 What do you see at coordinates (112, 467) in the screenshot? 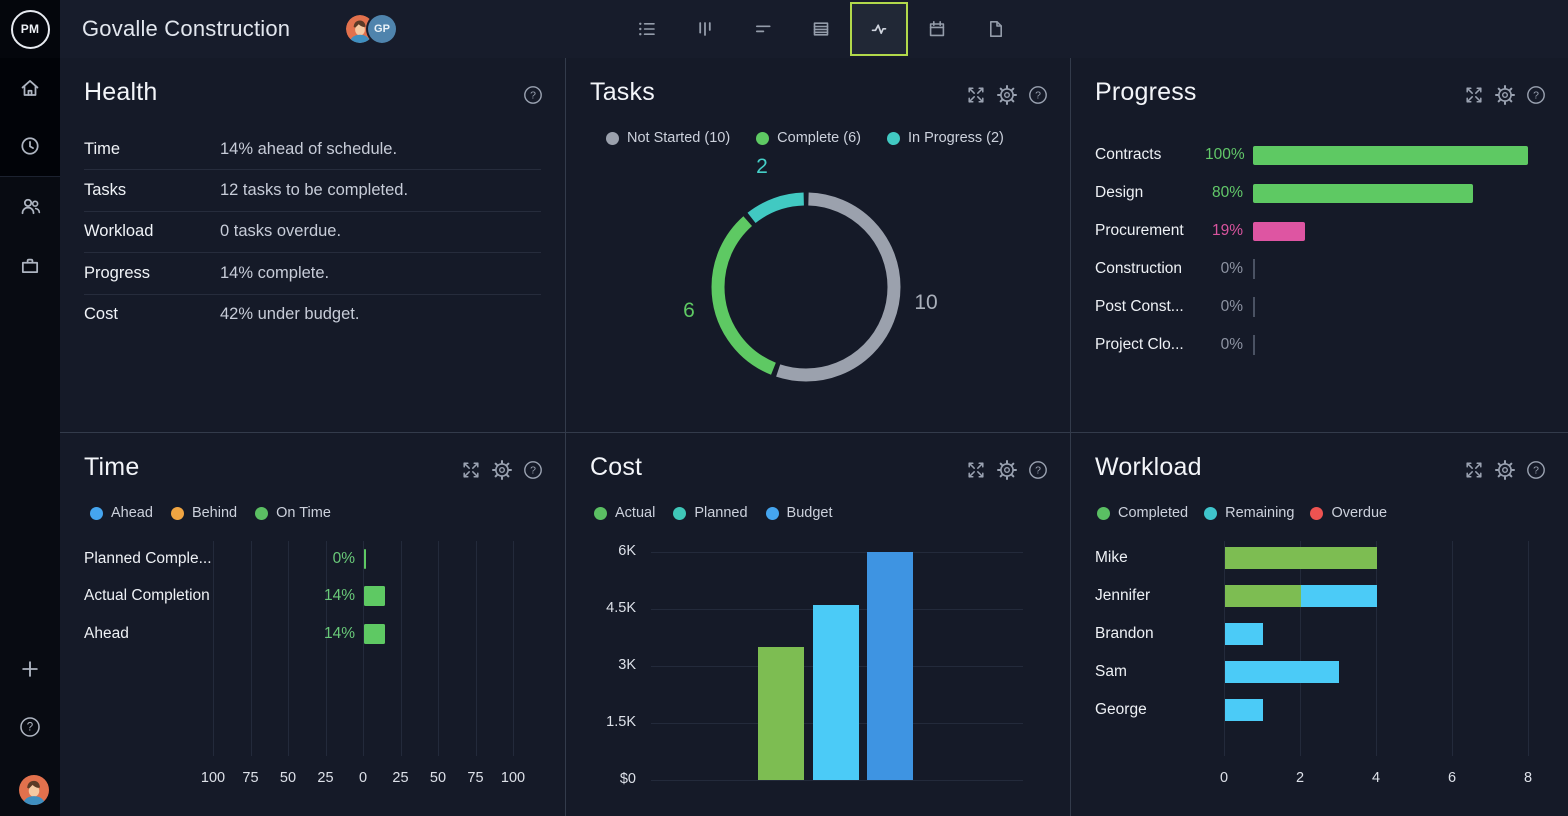
I see `time-panel-title: Time` at bounding box center [112, 467].